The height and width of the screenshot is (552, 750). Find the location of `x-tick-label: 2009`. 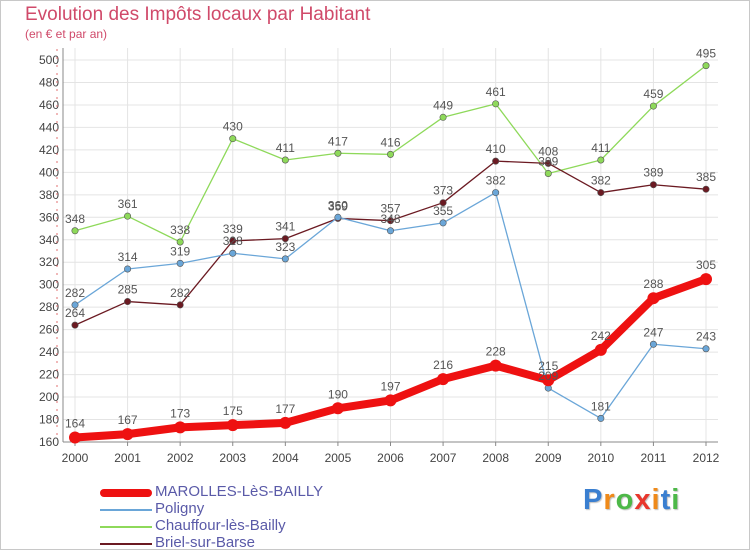

x-tick-label: 2009 is located at coordinates (548, 458).